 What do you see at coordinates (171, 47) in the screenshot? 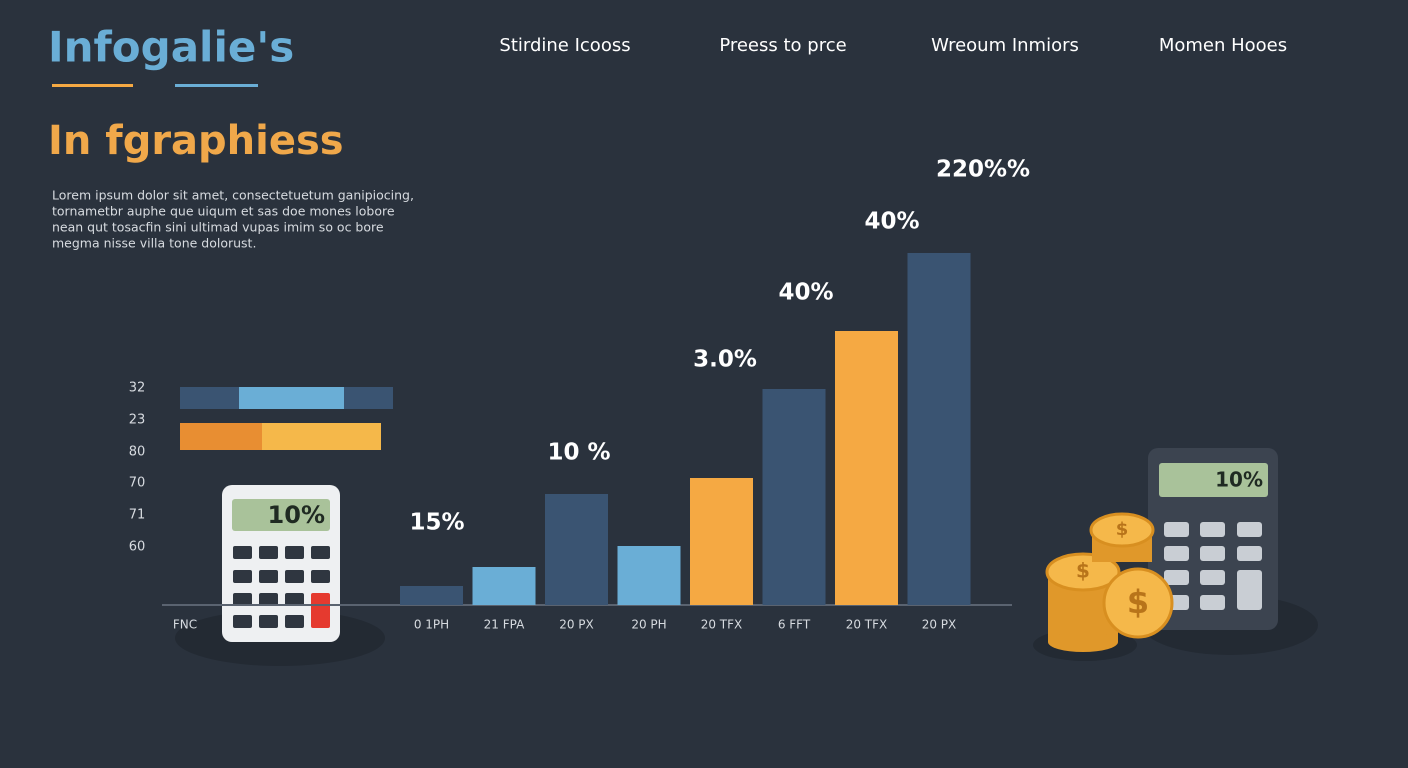
I see `logo: Infogalie's` at bounding box center [171, 47].